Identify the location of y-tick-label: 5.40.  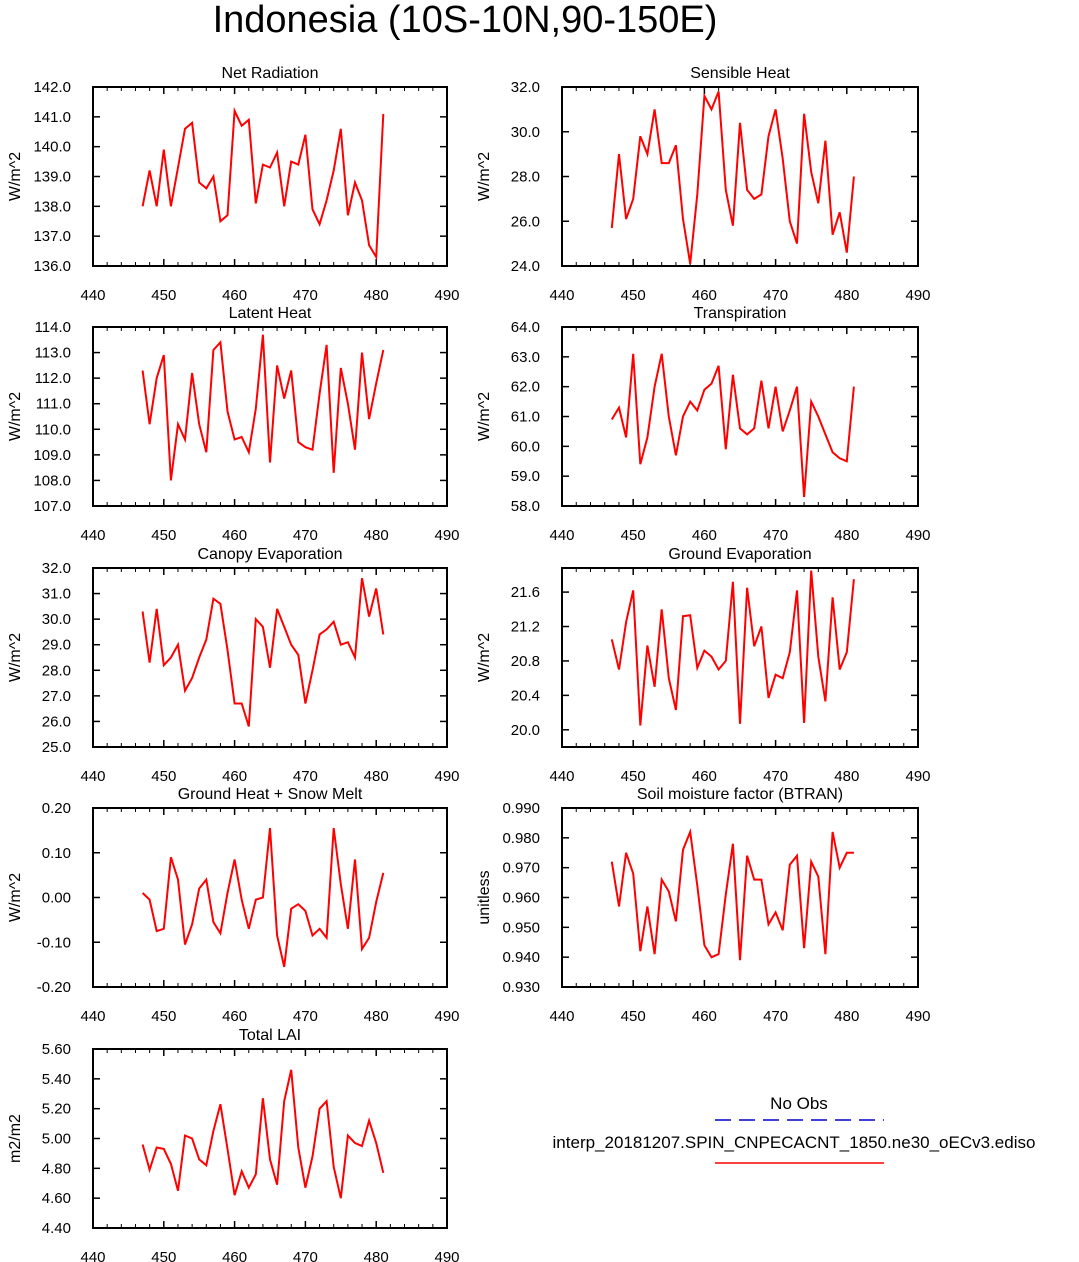
(56, 1079).